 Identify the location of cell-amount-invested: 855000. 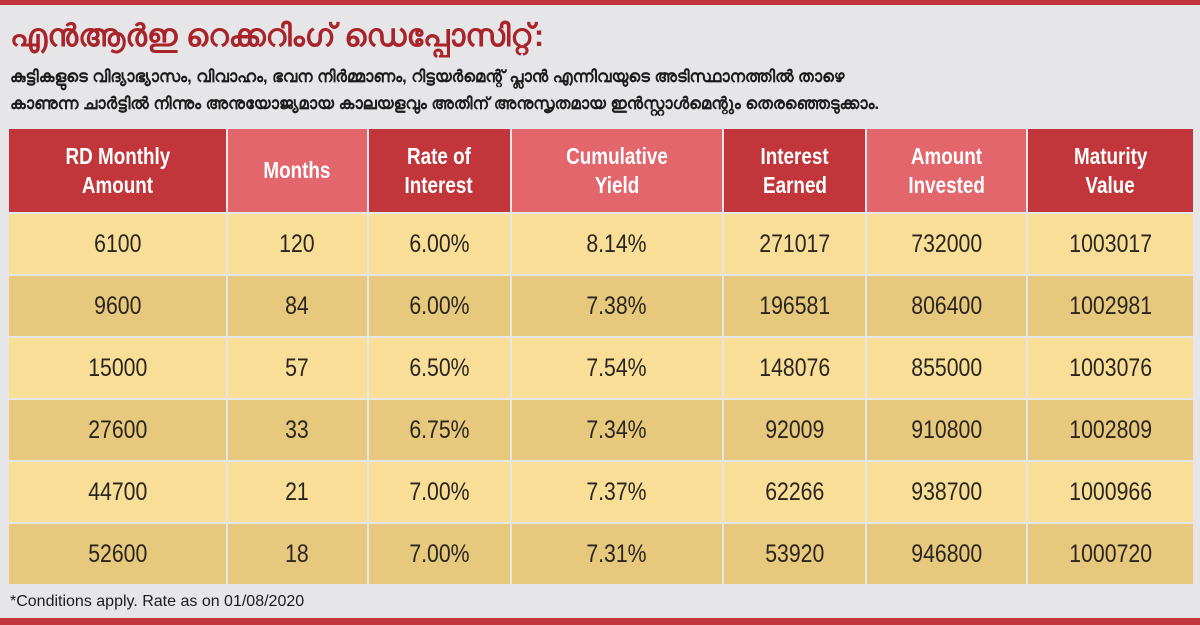
(946, 368).